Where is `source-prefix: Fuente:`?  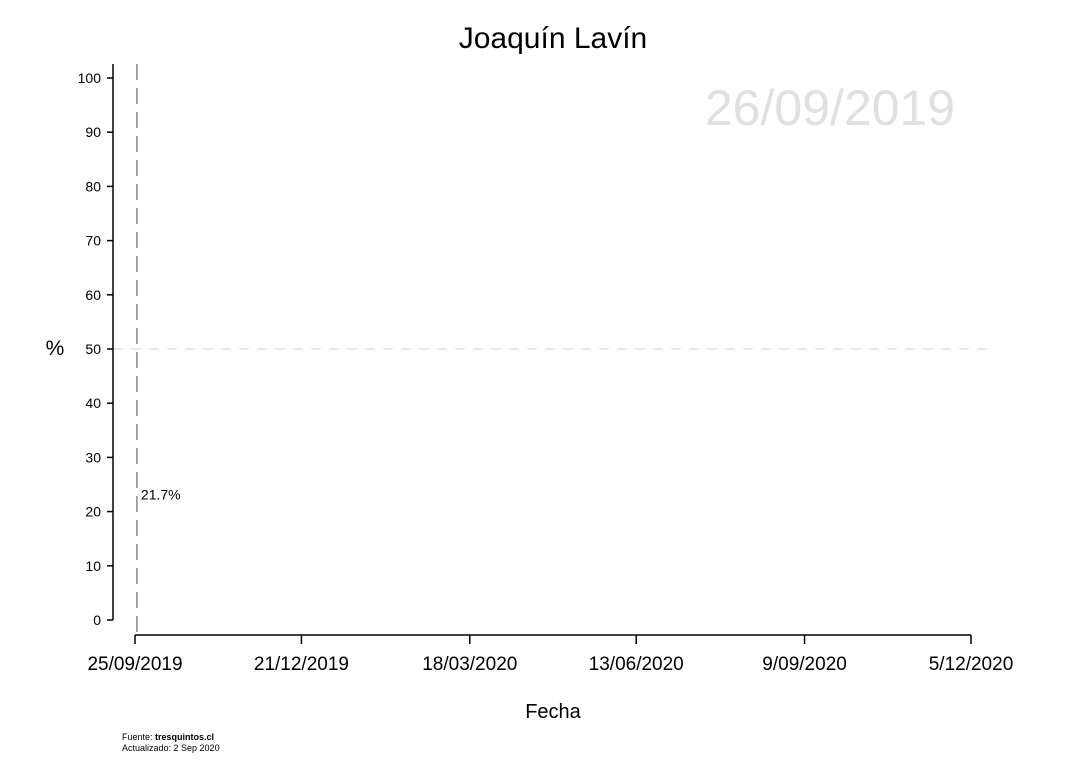
source-prefix: Fuente: is located at coordinates (138, 737).